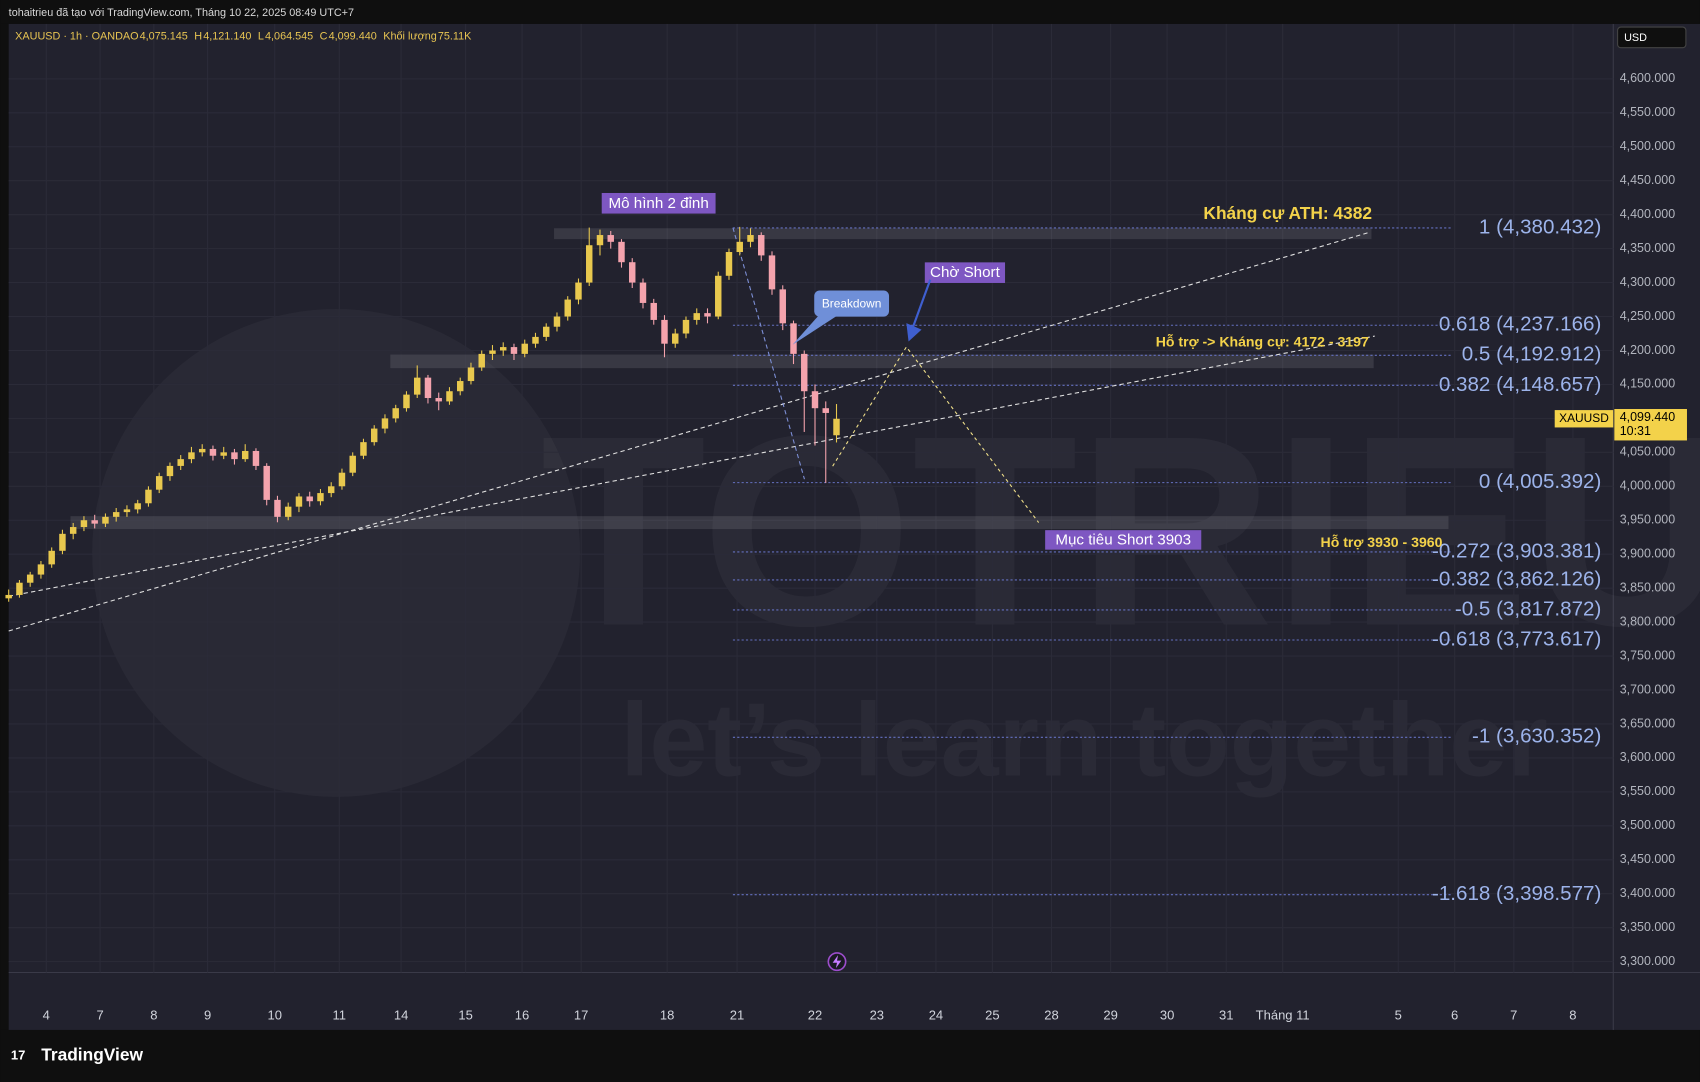  What do you see at coordinates (1647, 520) in the screenshot?
I see `y-tick-label: 3,950.000` at bounding box center [1647, 520].